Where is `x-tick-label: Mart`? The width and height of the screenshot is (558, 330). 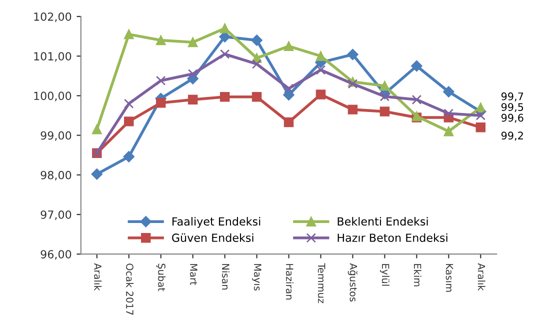
x-tick-label: Mart is located at coordinates (194, 275).